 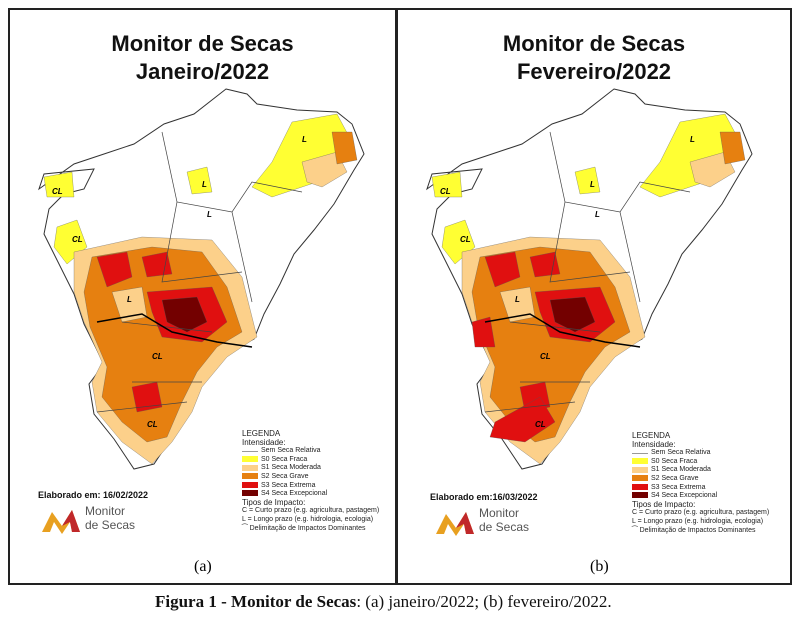 I want to click on sublabel: (b), so click(x=599, y=566).